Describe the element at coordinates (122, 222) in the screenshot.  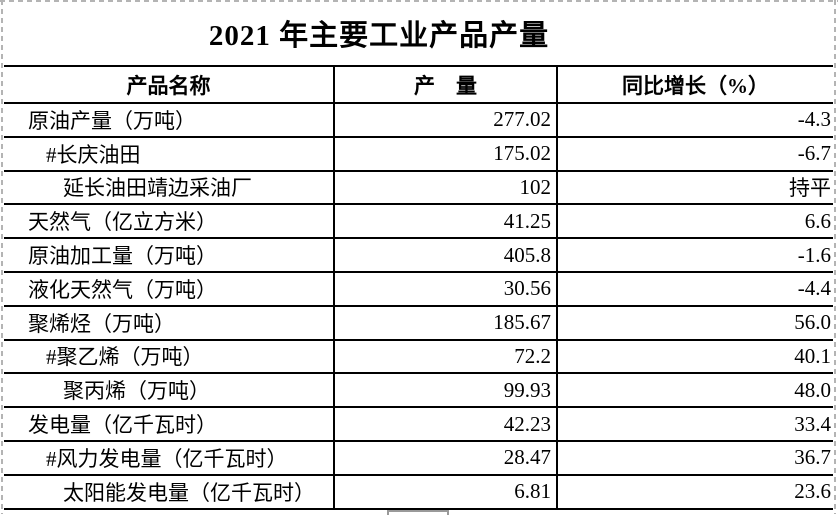
I see `product-name-cell: 天然气（亿立方米）` at that location.